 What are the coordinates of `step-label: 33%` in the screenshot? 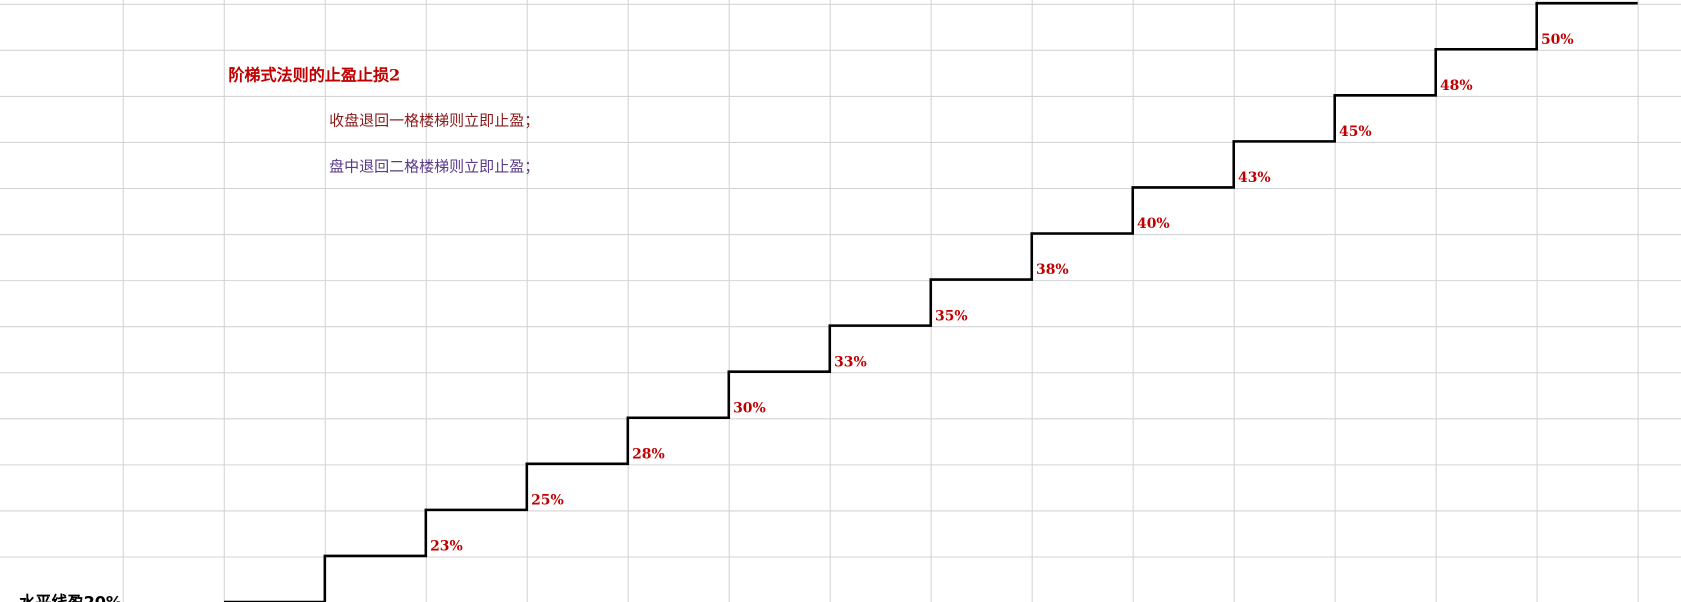 It's located at (850, 362).